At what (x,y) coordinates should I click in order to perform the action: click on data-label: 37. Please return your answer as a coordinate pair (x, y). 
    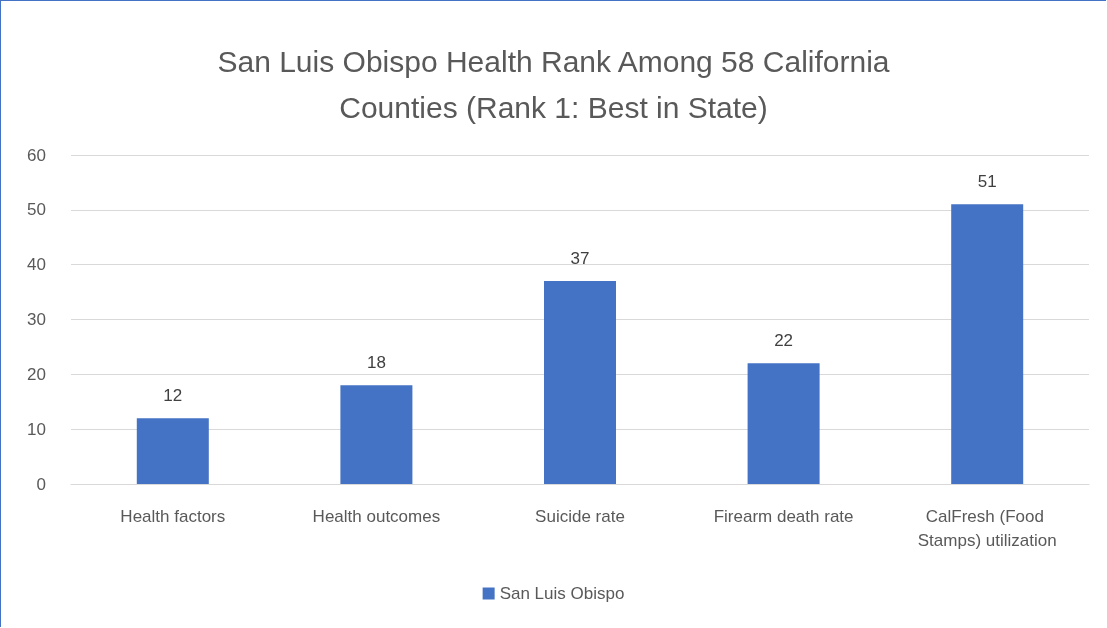
    Looking at the image, I should click on (580, 259).